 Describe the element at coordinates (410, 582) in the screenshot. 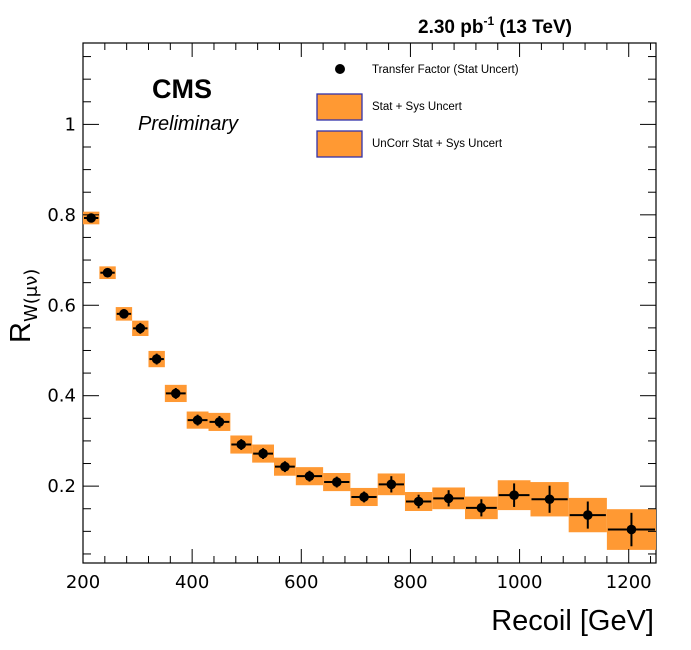

I see `x-tick-label-3: 800` at that location.